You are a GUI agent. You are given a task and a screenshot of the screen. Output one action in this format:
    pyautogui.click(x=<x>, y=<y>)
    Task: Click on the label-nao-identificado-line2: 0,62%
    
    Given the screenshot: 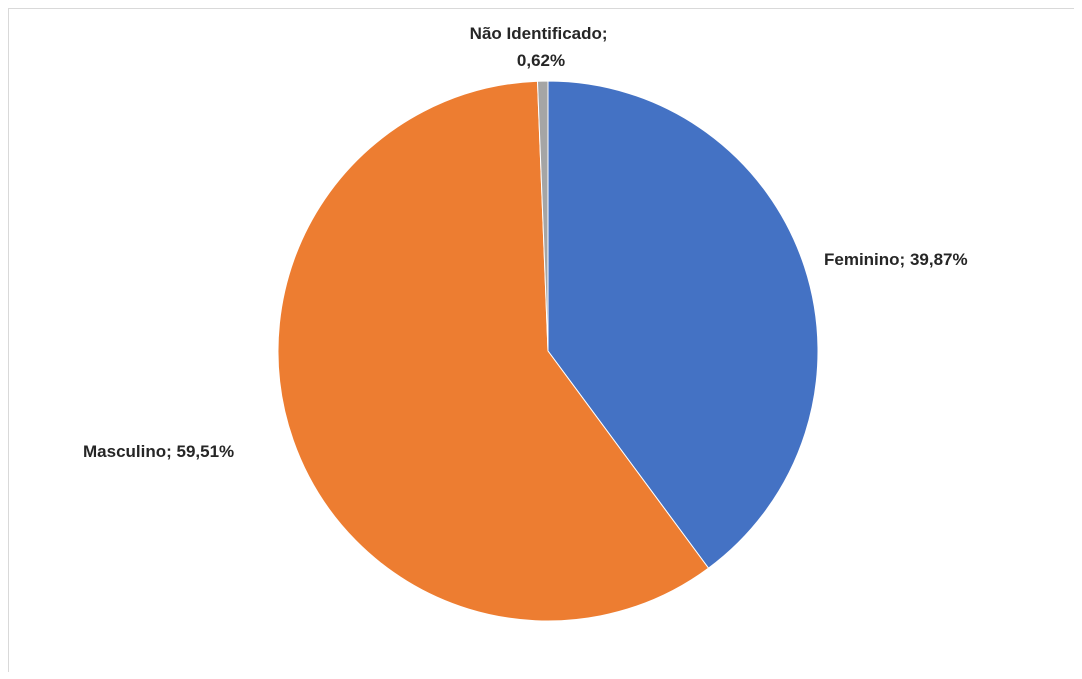 What is the action you would take?
    pyautogui.click(x=541, y=60)
    